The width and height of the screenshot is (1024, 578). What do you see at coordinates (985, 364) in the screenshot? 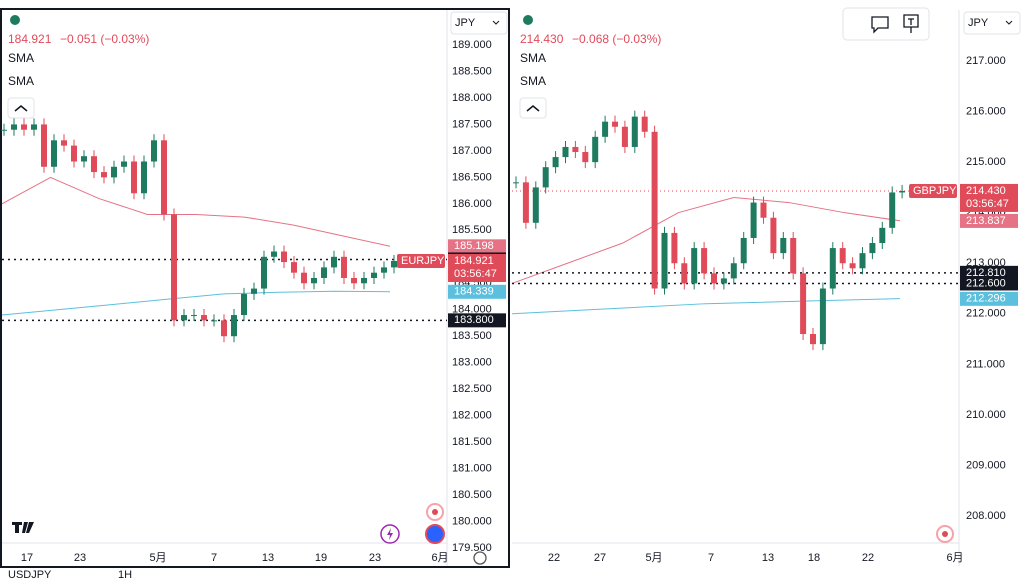
I see `price-axis-label: 211.000` at bounding box center [985, 364].